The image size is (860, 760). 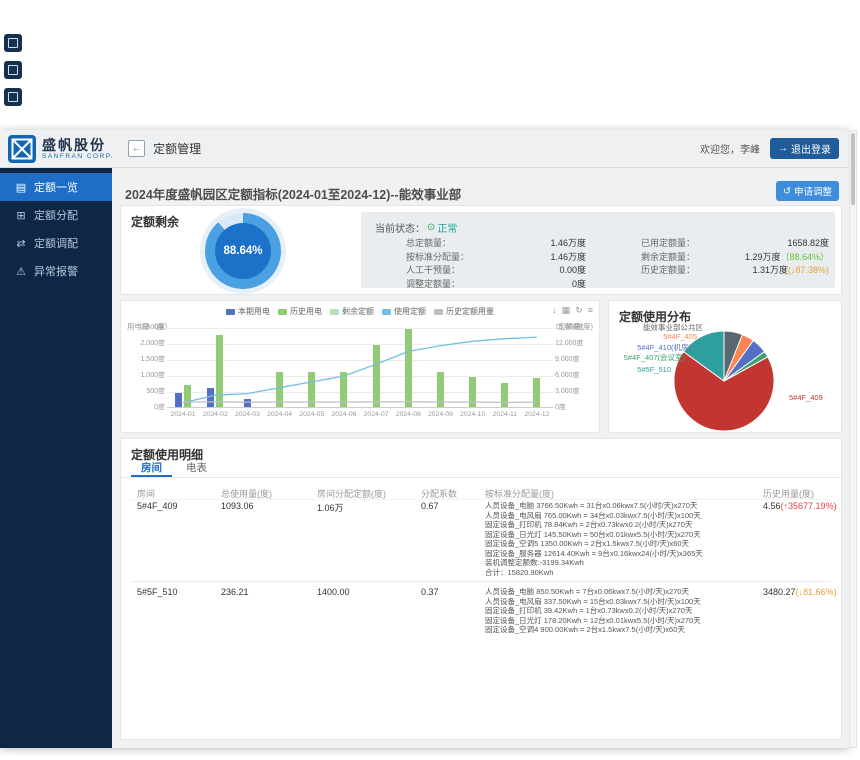 What do you see at coordinates (408, 414) in the screenshot?
I see `x-axis-label: 2024-08` at bounding box center [408, 414].